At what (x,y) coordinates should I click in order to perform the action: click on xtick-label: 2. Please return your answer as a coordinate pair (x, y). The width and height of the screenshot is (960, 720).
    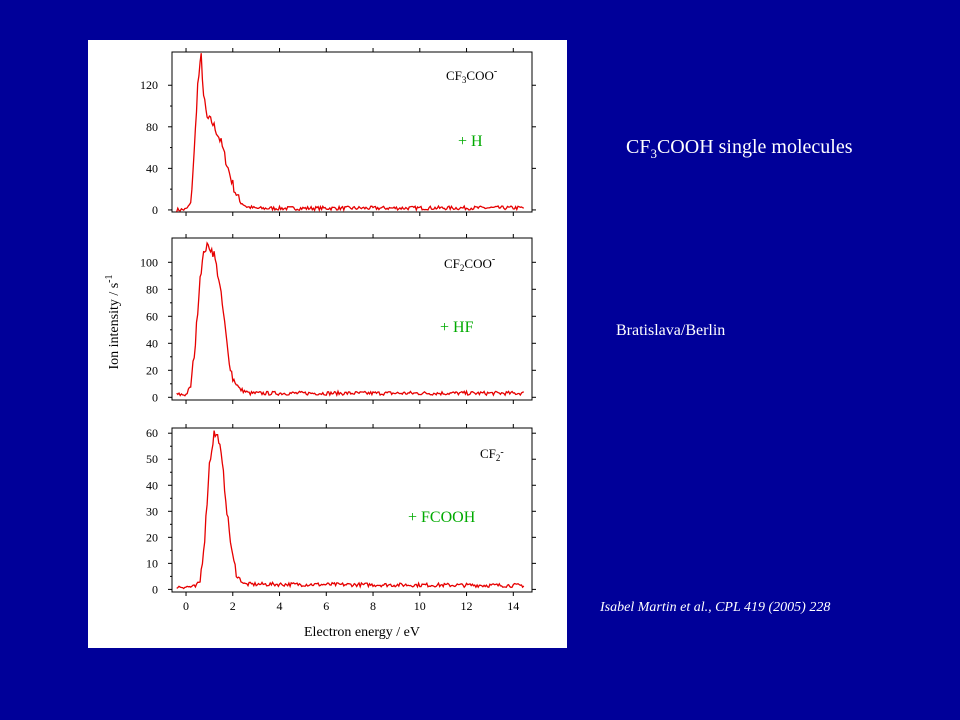
    Looking at the image, I should click on (233, 606).